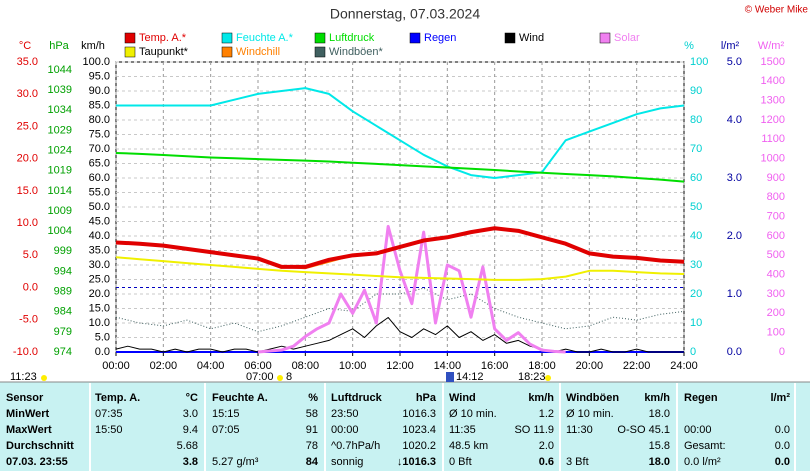 The image size is (810, 471). I want to click on legend-label: Temp. A.*, so click(163, 38).